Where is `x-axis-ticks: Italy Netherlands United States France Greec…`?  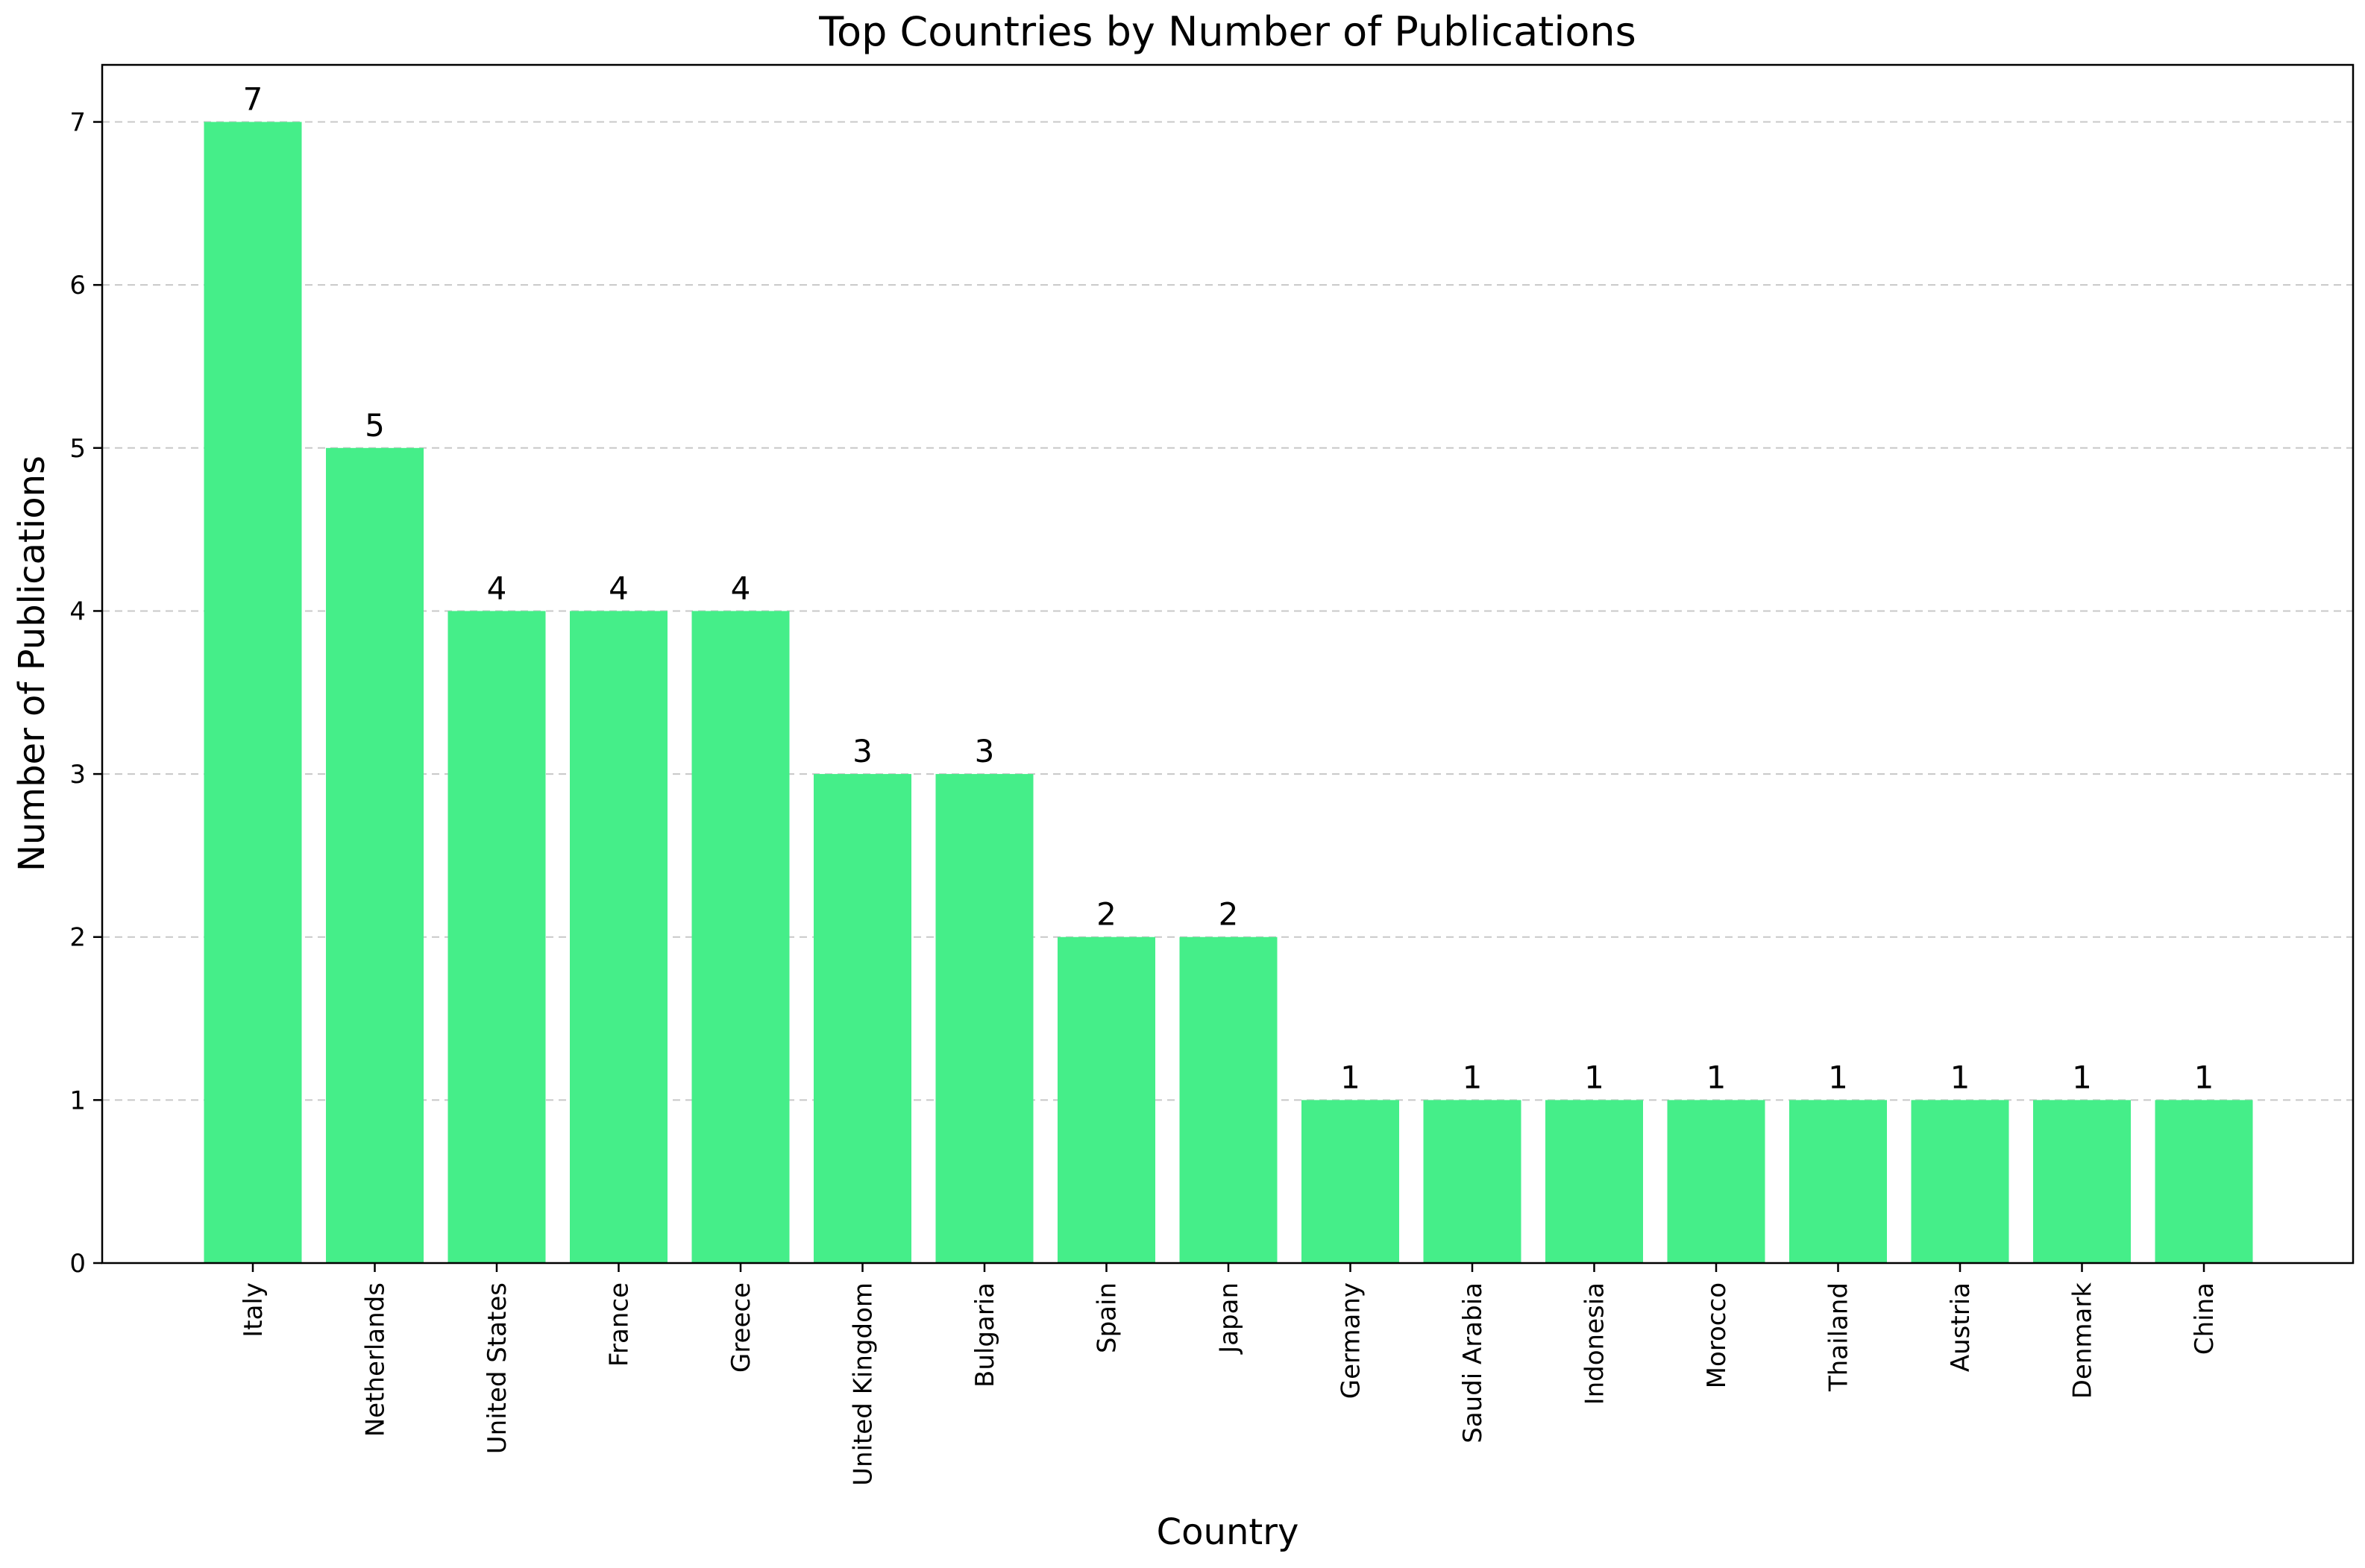 x-axis-ticks: Italy Netherlands United States France Greec… is located at coordinates (1229, 1374).